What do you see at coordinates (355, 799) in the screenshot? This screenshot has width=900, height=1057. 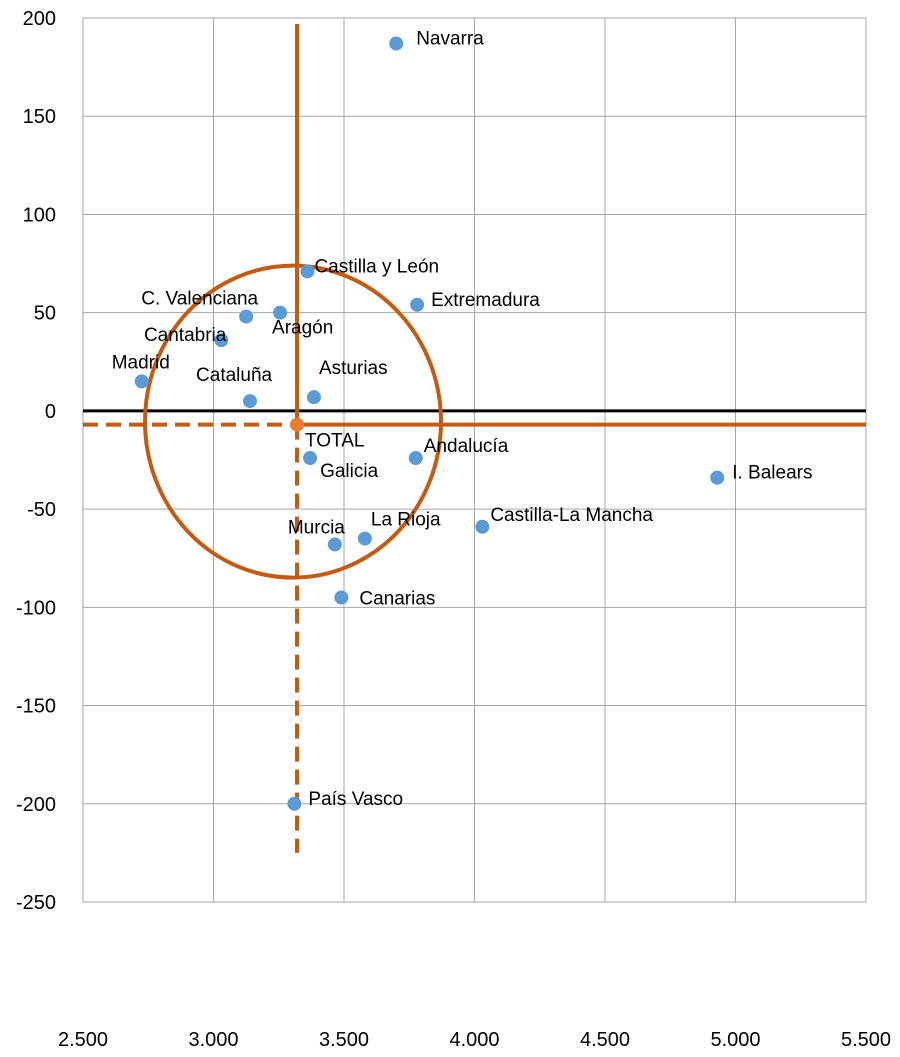 I see `data-point-label: País Vasco` at bounding box center [355, 799].